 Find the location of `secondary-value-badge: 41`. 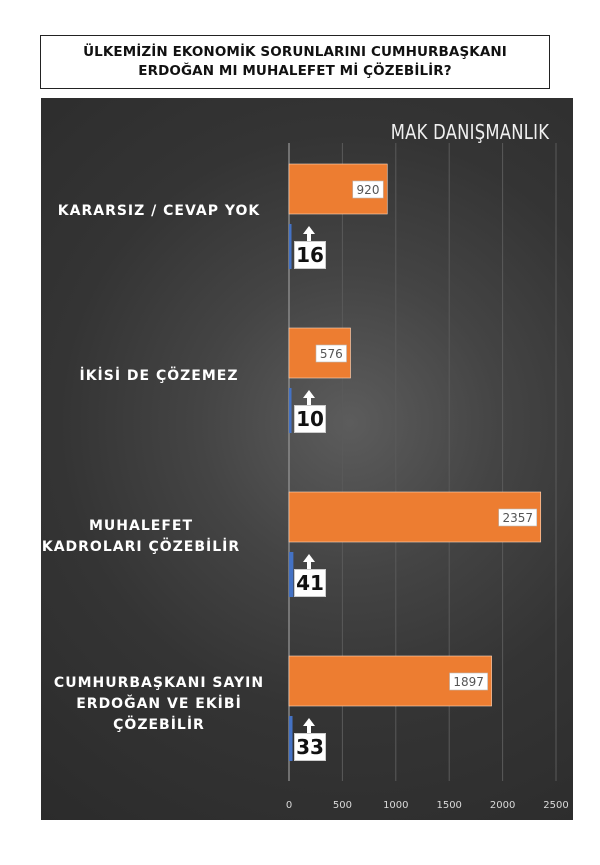

secondary-value-badge: 41 is located at coordinates (310, 583).